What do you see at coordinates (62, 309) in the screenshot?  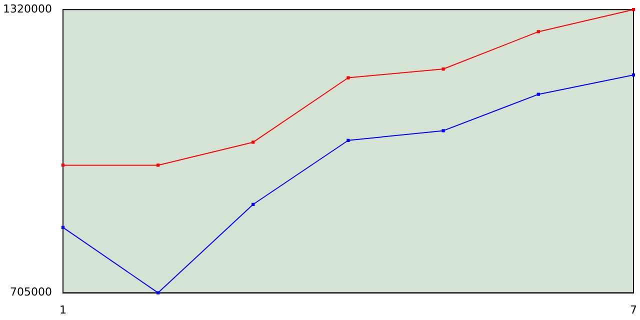 I see `x-tick-label: 1` at bounding box center [62, 309].